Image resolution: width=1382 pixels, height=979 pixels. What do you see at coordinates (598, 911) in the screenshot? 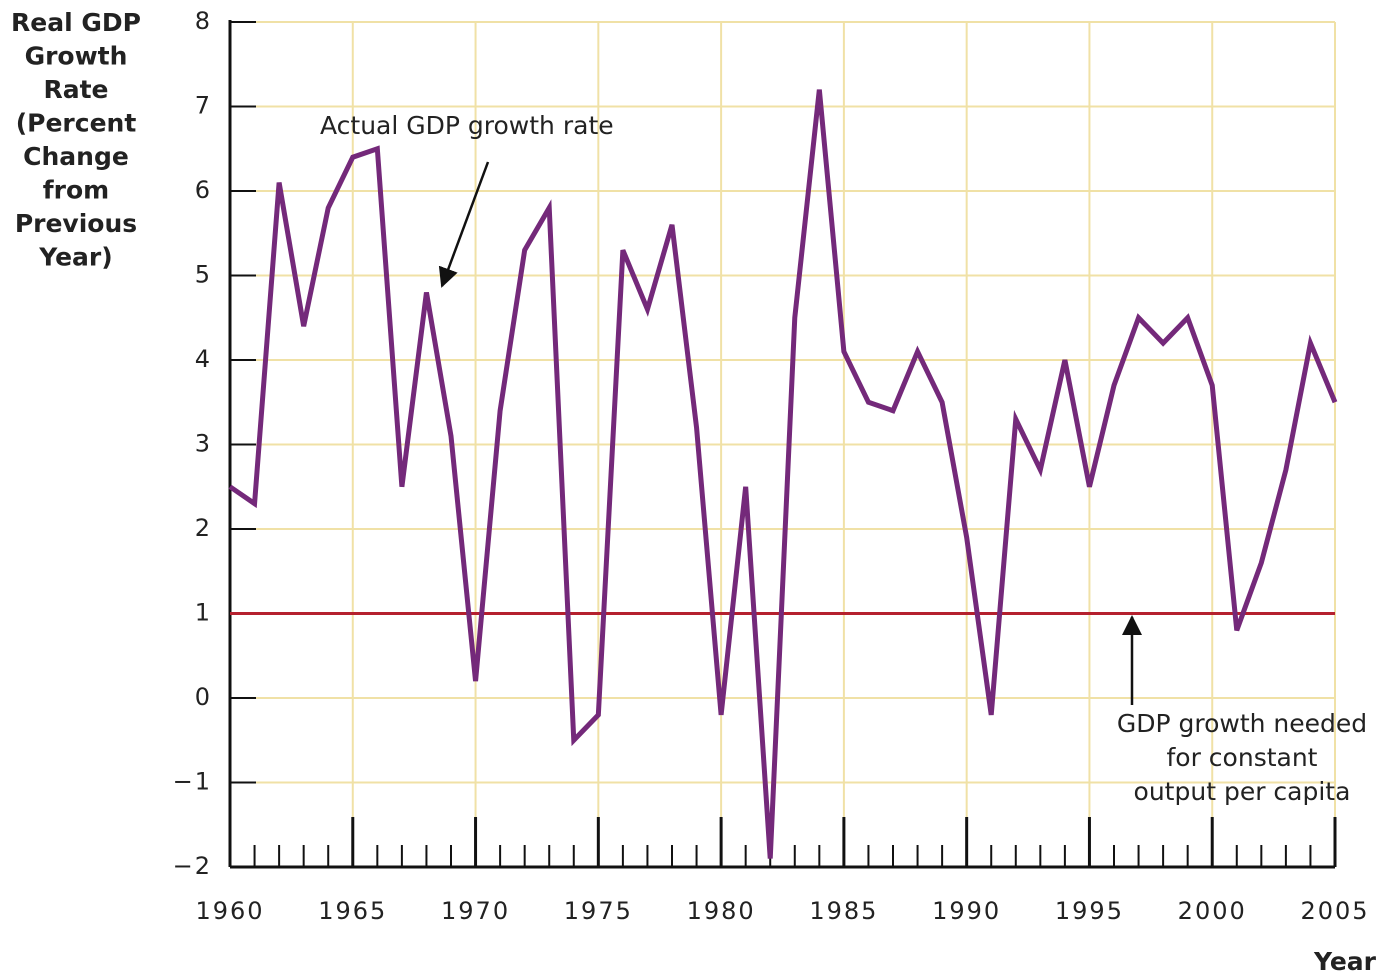
I see `x-tick-label: 1975` at bounding box center [598, 911].